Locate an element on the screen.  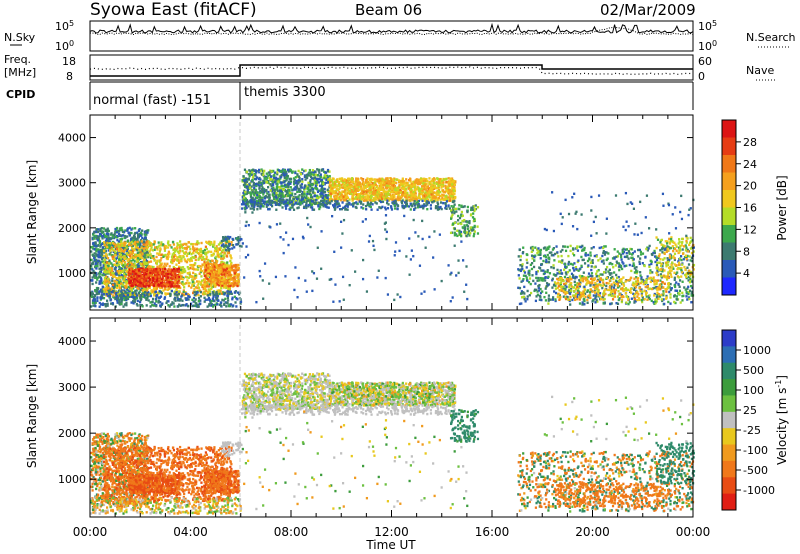
tick-exponent: 5 is located at coordinates (714, 23).